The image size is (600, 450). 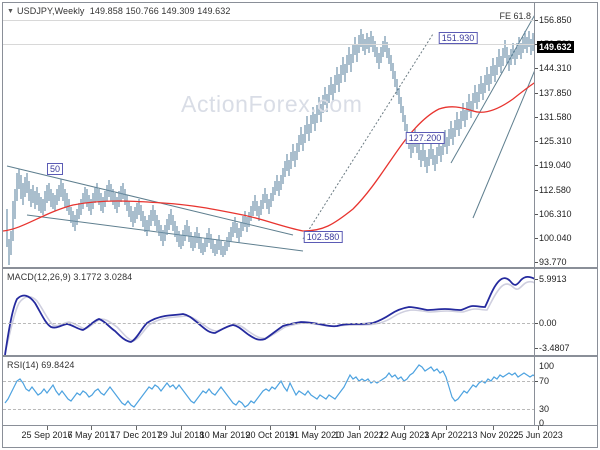 What do you see at coordinates (555, 20) in the screenshot?
I see `y-tick-0: 156.850` at bounding box center [555, 20].